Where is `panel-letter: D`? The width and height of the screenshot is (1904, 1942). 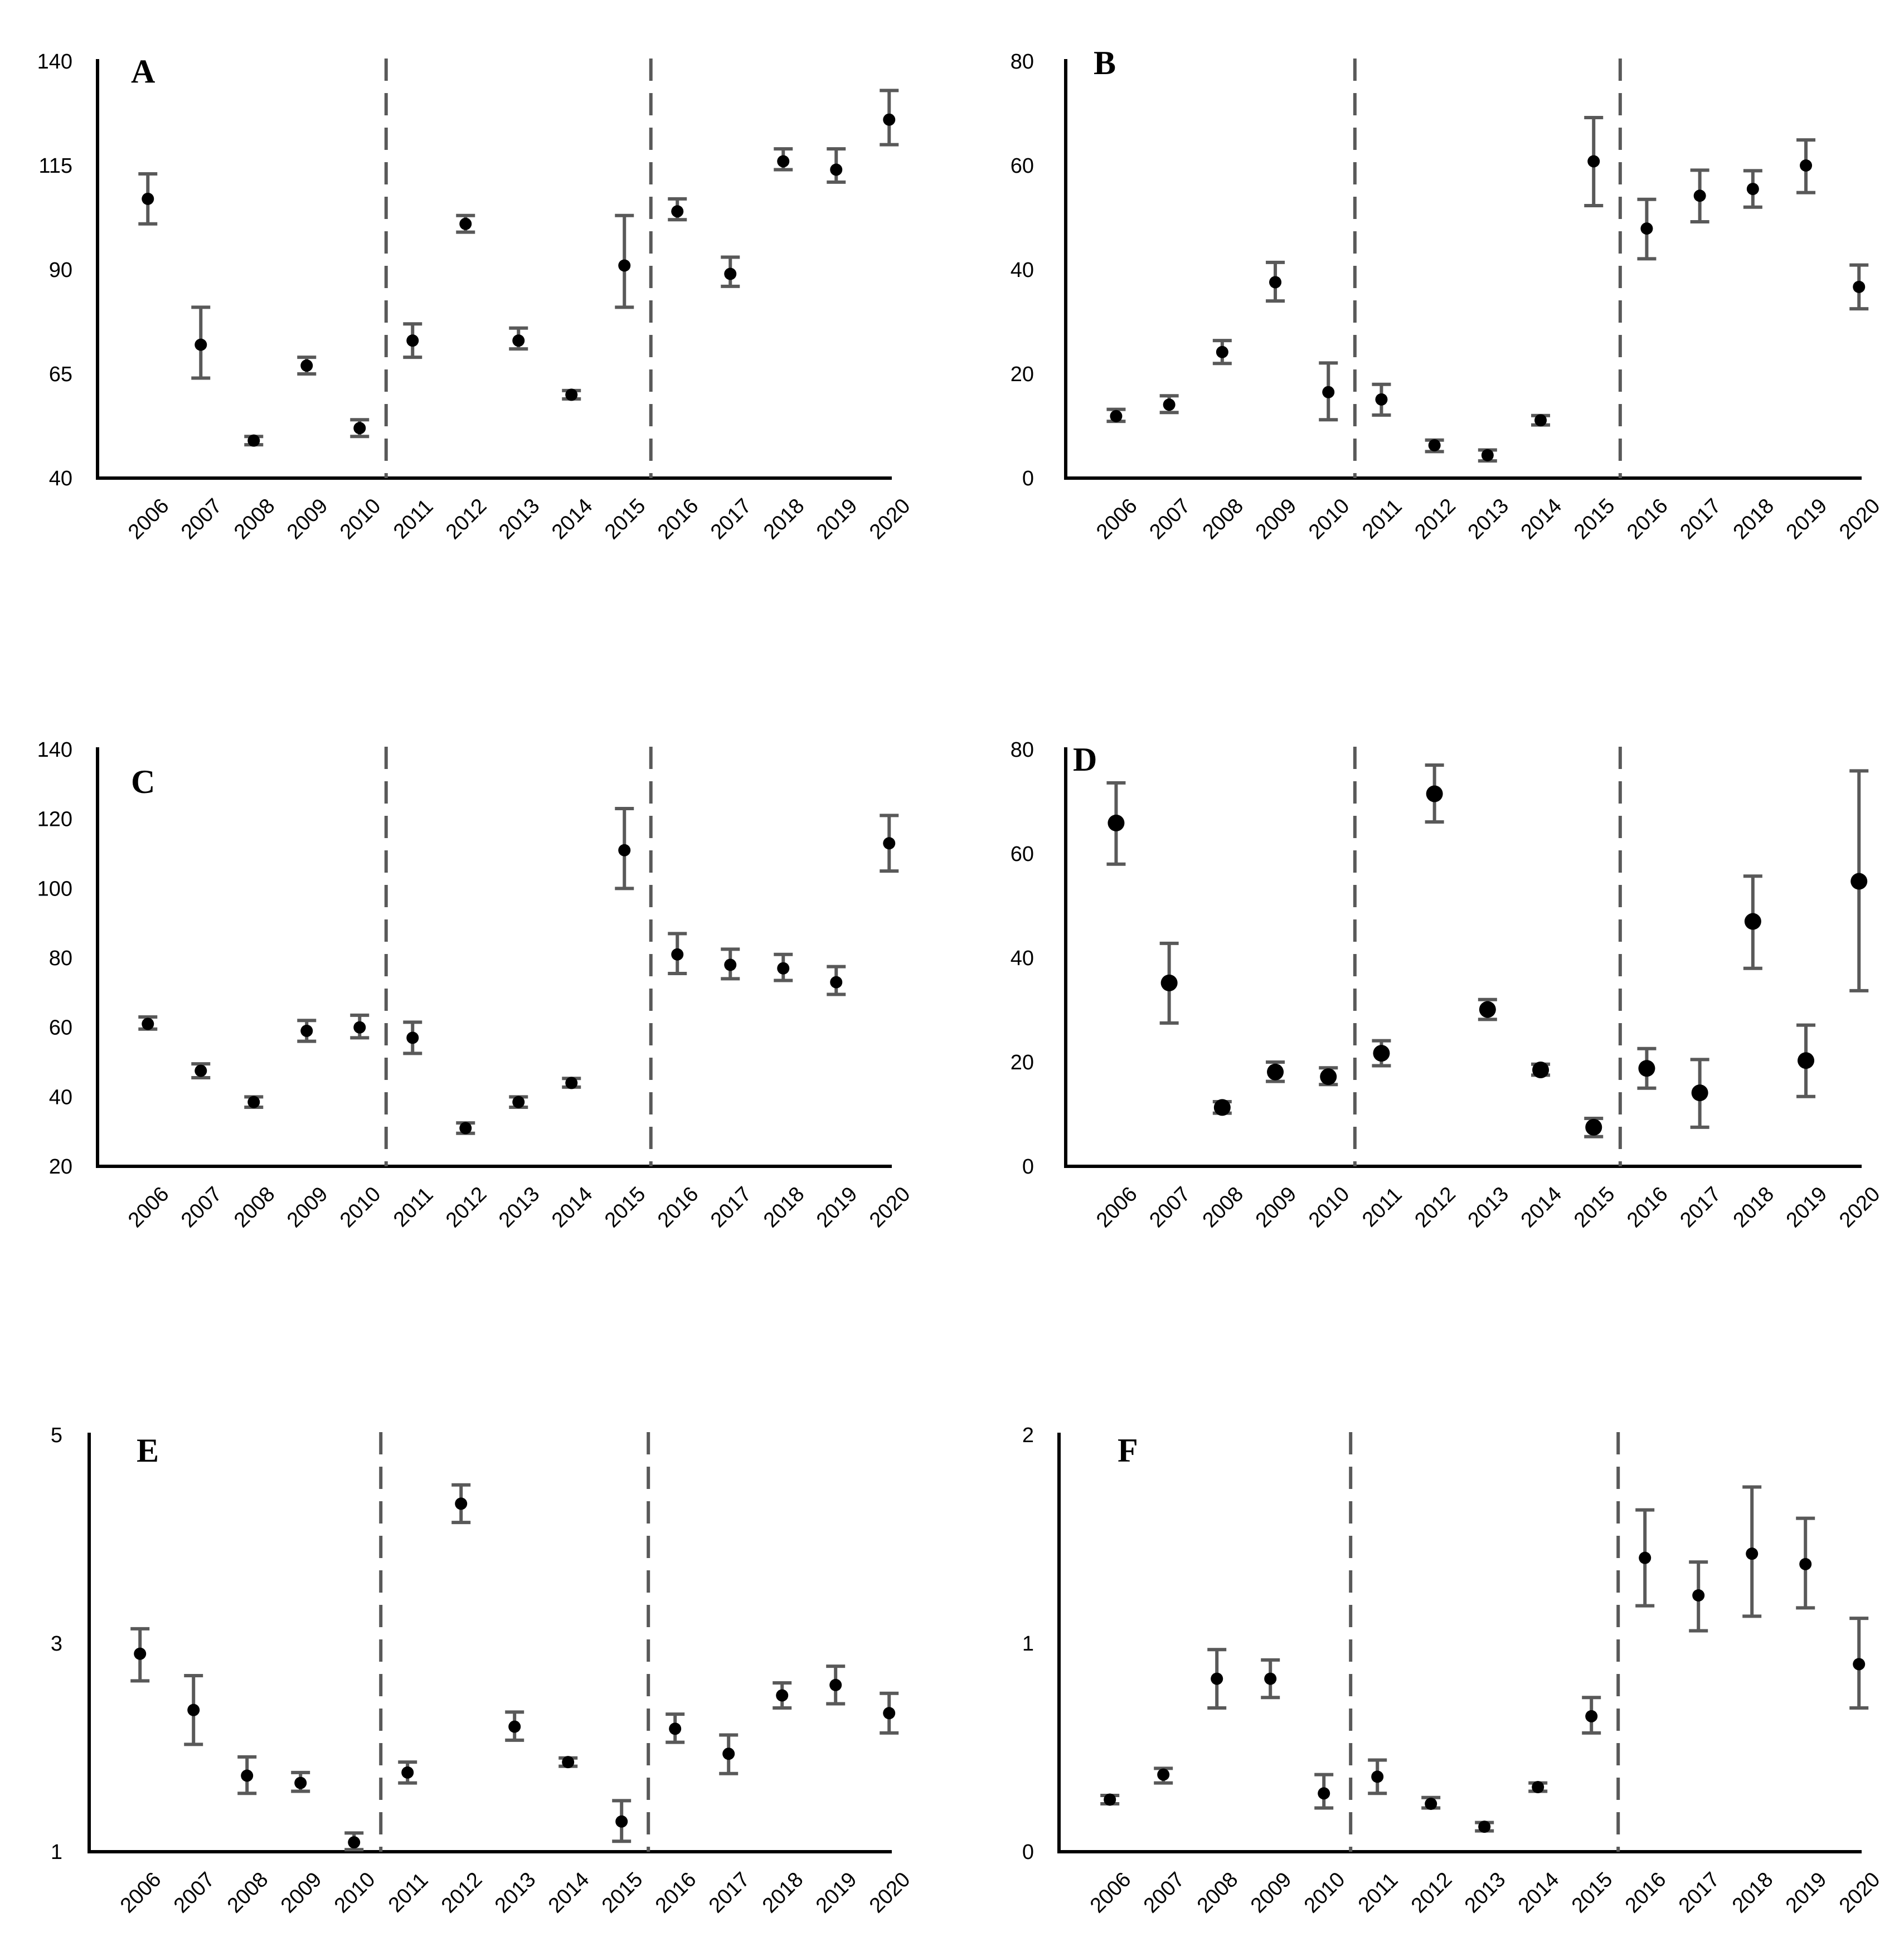 panel-letter: D is located at coordinates (1085, 760).